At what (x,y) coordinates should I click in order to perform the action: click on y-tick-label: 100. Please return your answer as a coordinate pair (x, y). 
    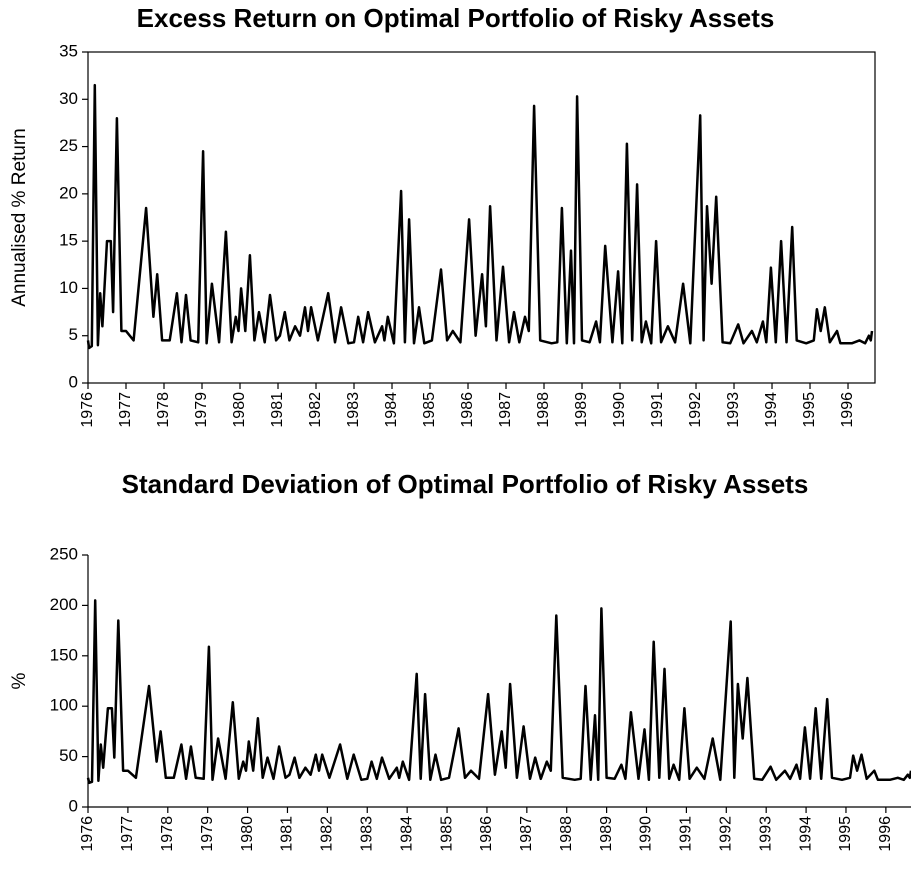
    Looking at the image, I should click on (64, 705).